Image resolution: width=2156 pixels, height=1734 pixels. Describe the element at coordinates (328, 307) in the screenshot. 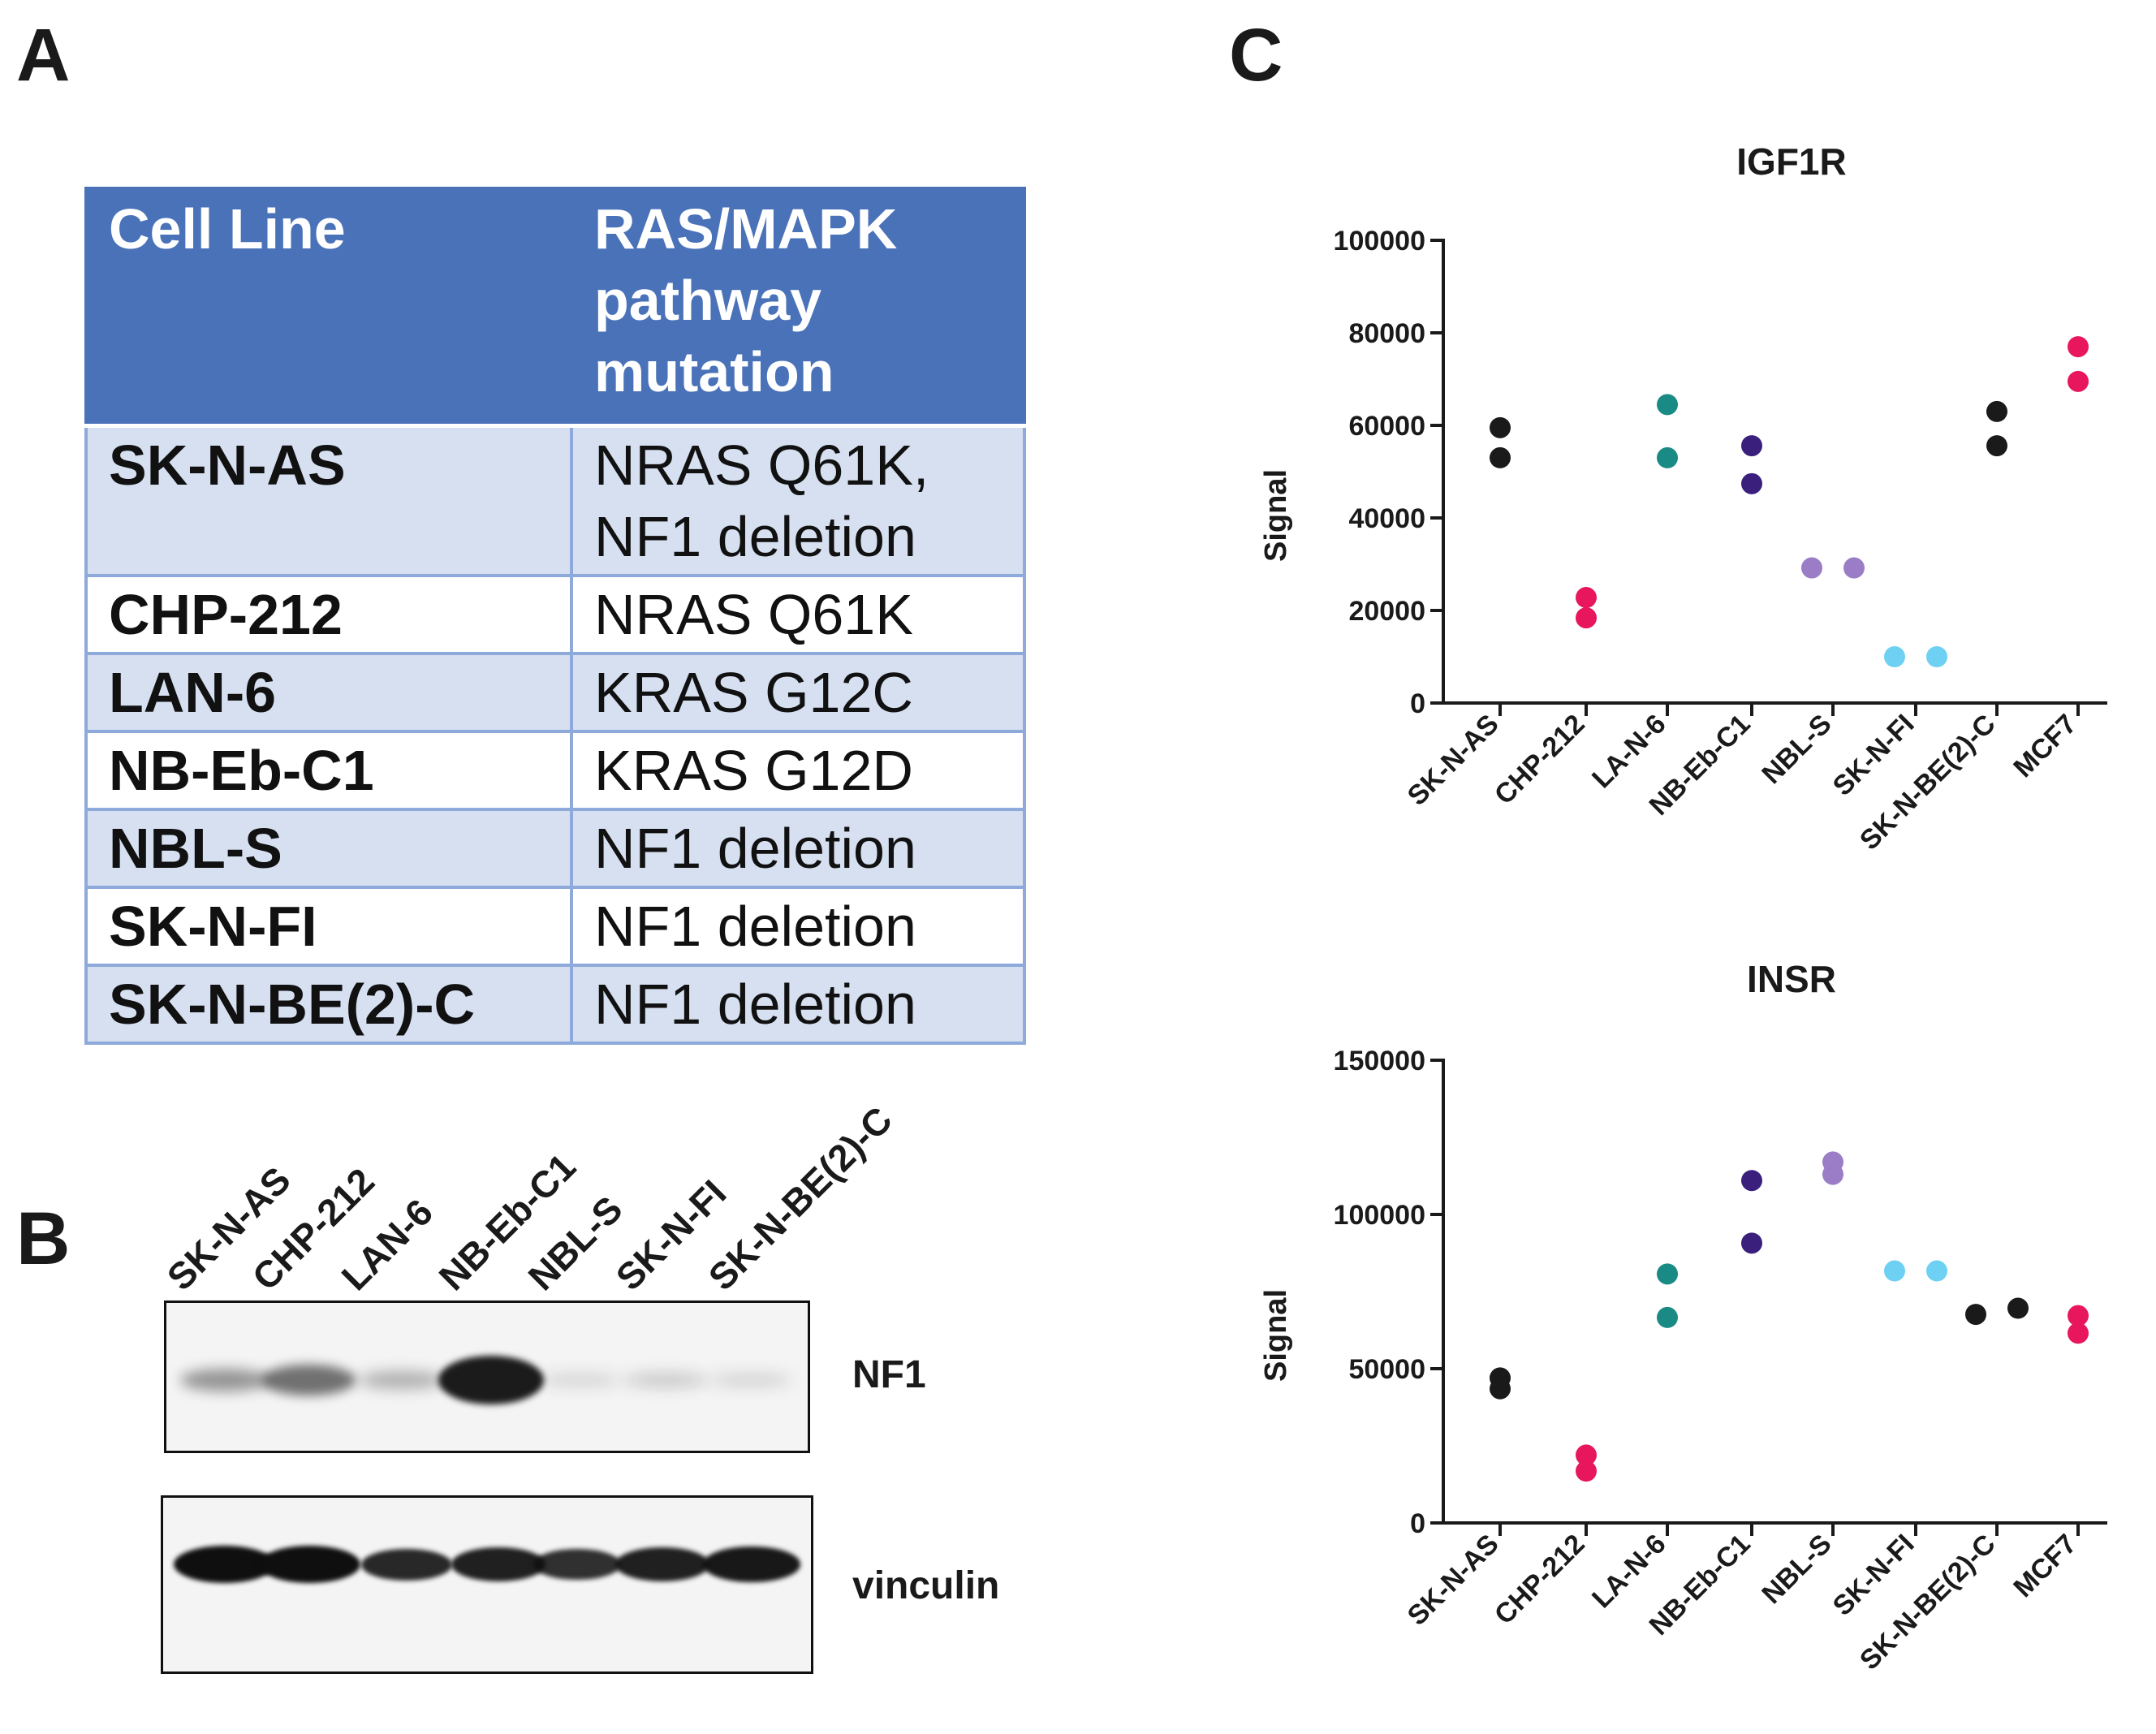

I see `header-cell-line: Cell Line` at that location.